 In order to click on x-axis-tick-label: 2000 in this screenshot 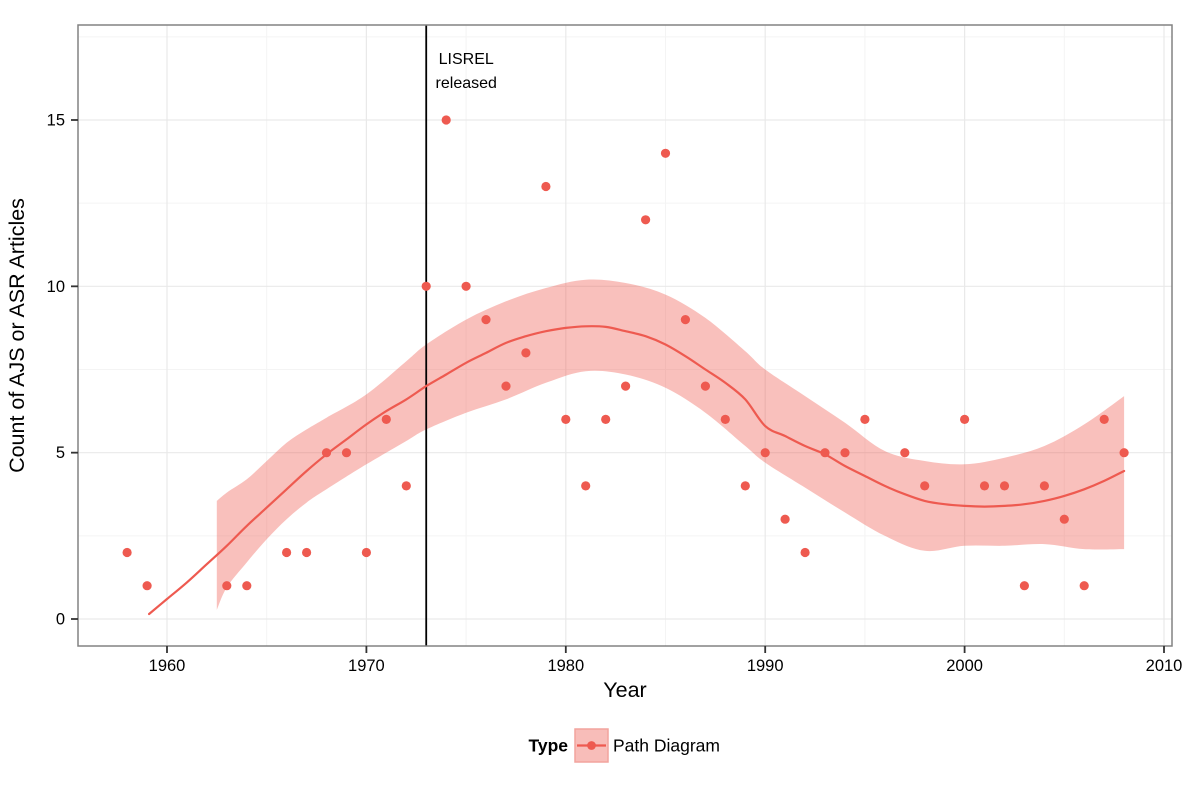, I will do `click(964, 666)`.